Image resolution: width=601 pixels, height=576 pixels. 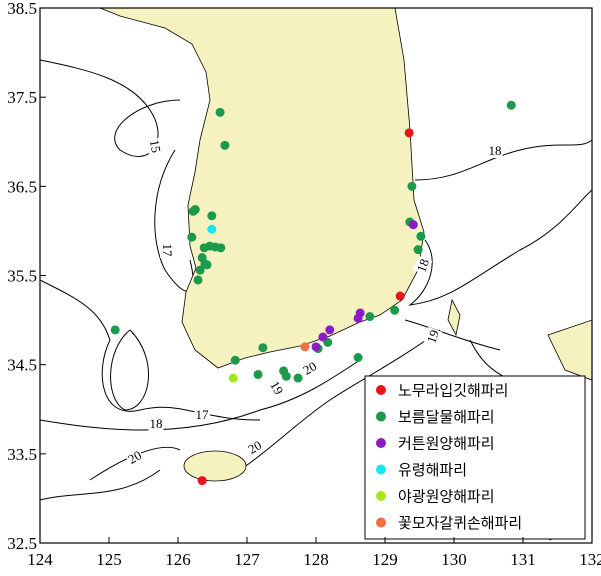 What do you see at coordinates (385, 559) in the screenshot?
I see `x-tick-label: 129` at bounding box center [385, 559].